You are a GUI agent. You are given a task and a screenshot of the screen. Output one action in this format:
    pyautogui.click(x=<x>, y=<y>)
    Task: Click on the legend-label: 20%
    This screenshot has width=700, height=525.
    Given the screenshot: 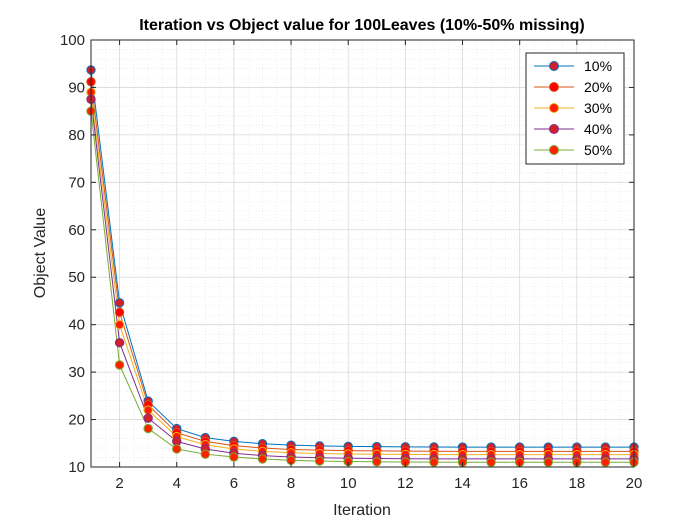 What is the action you would take?
    pyautogui.click(x=598, y=87)
    